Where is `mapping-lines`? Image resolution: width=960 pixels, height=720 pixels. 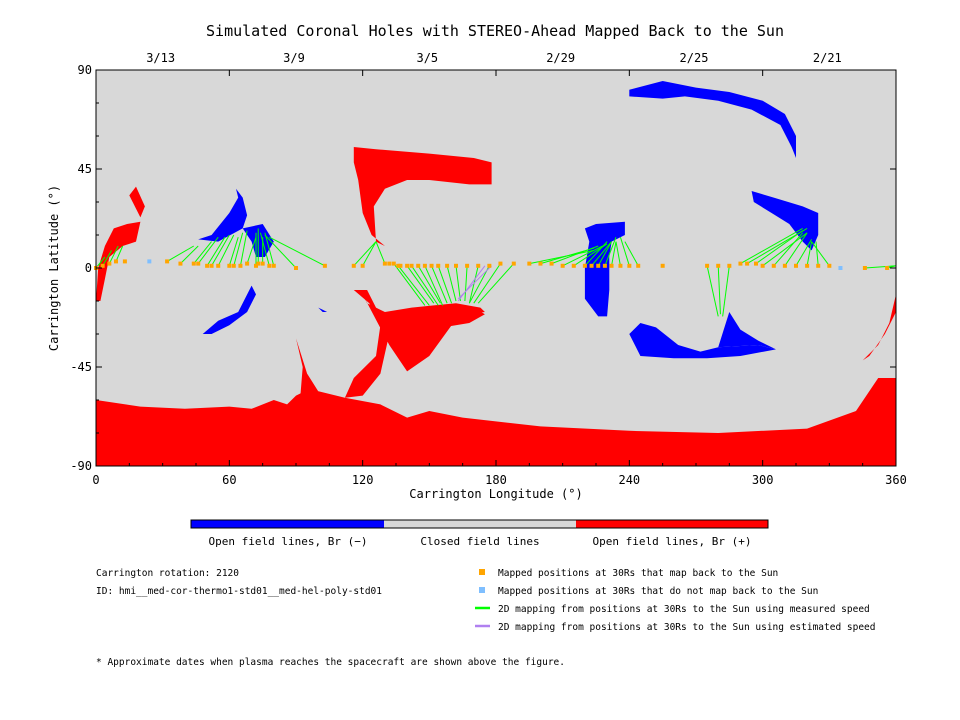 mapping-lines is located at coordinates (496, 272).